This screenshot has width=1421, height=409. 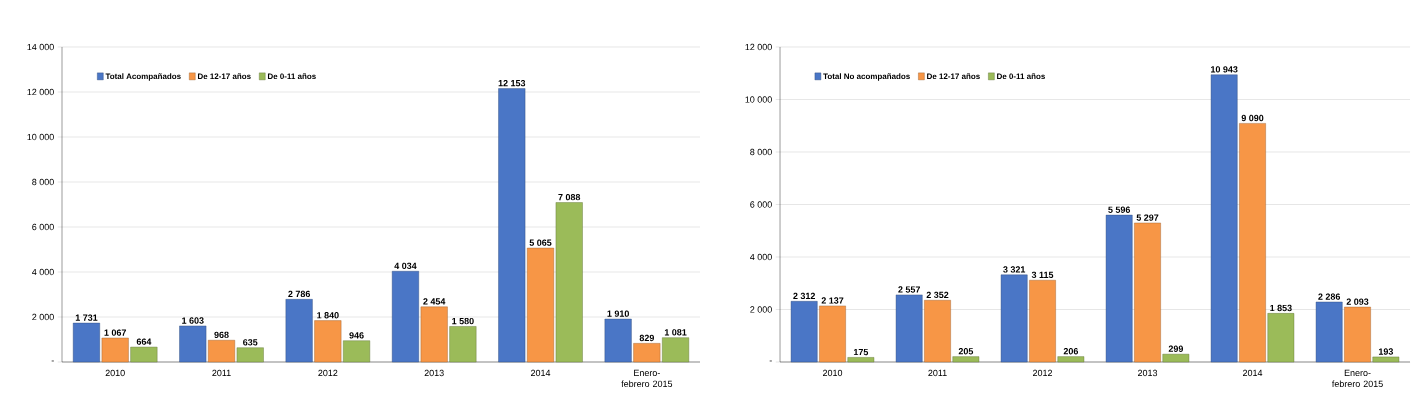 I want to click on data-label: 1 840, so click(x=328, y=315).